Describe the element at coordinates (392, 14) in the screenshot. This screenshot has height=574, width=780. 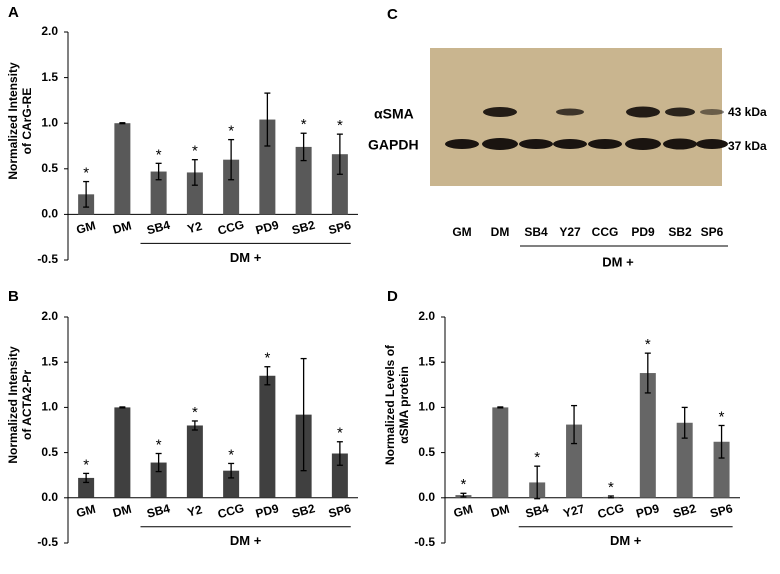
I see `panel-label: C` at that location.